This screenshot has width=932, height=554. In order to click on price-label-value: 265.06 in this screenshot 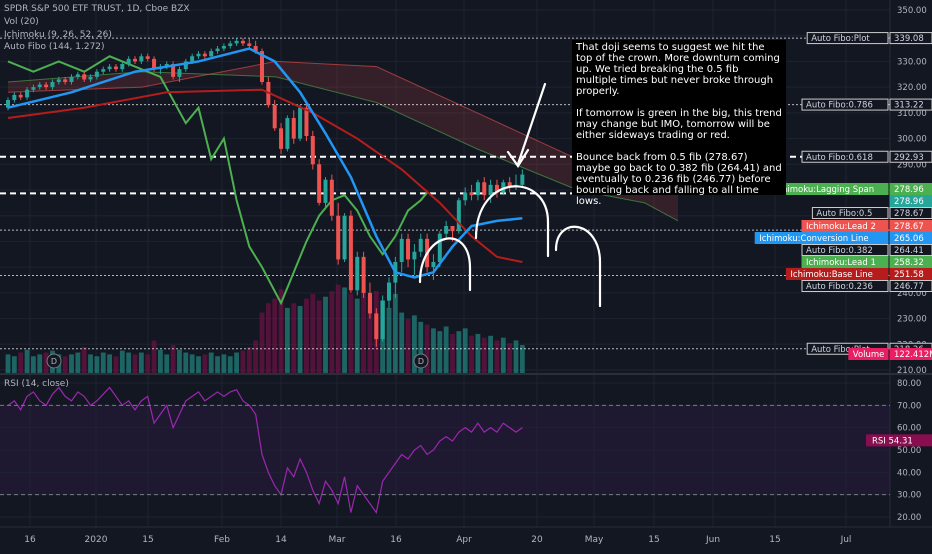, I will do `click(909, 239)`.